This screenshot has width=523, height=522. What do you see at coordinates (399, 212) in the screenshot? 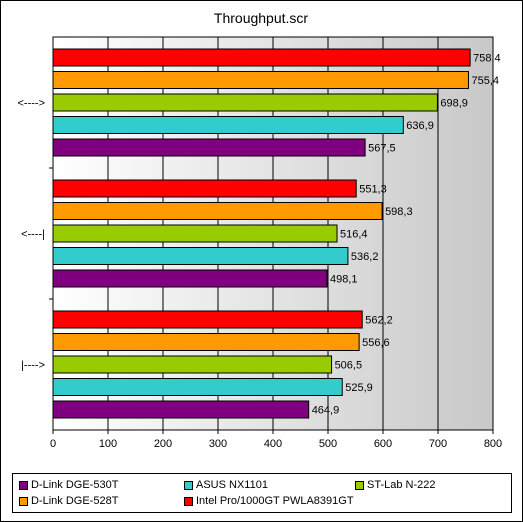
I see `data-label: 598,3` at bounding box center [399, 212].